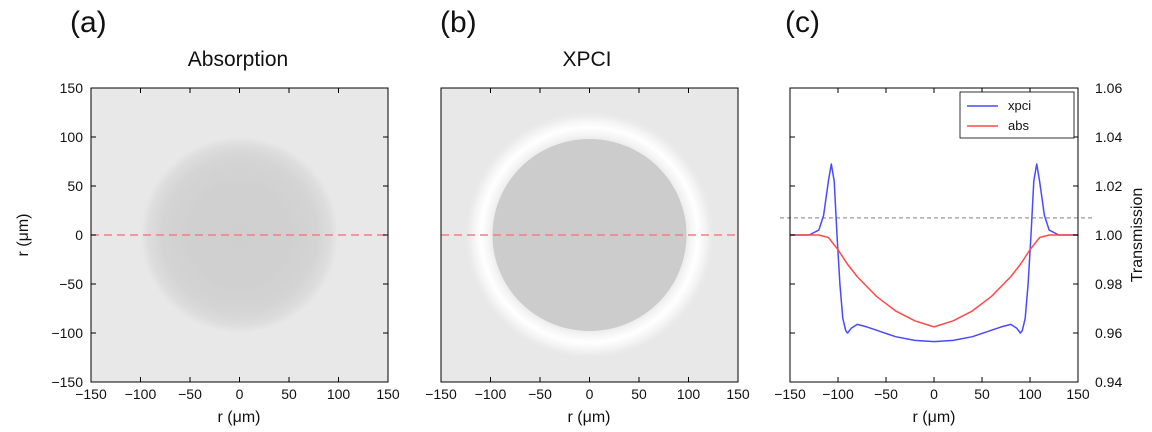 The image size is (1152, 432). Describe the element at coordinates (586, 59) in the screenshot. I see `panel-b-title: XPCI` at that location.